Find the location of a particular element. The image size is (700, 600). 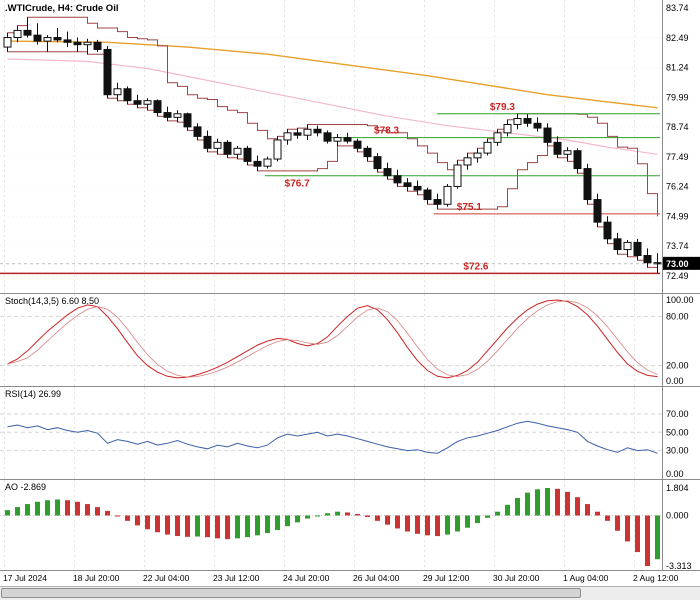

date-axis-tick: 24 Jul 20:00 is located at coordinates (306, 578).